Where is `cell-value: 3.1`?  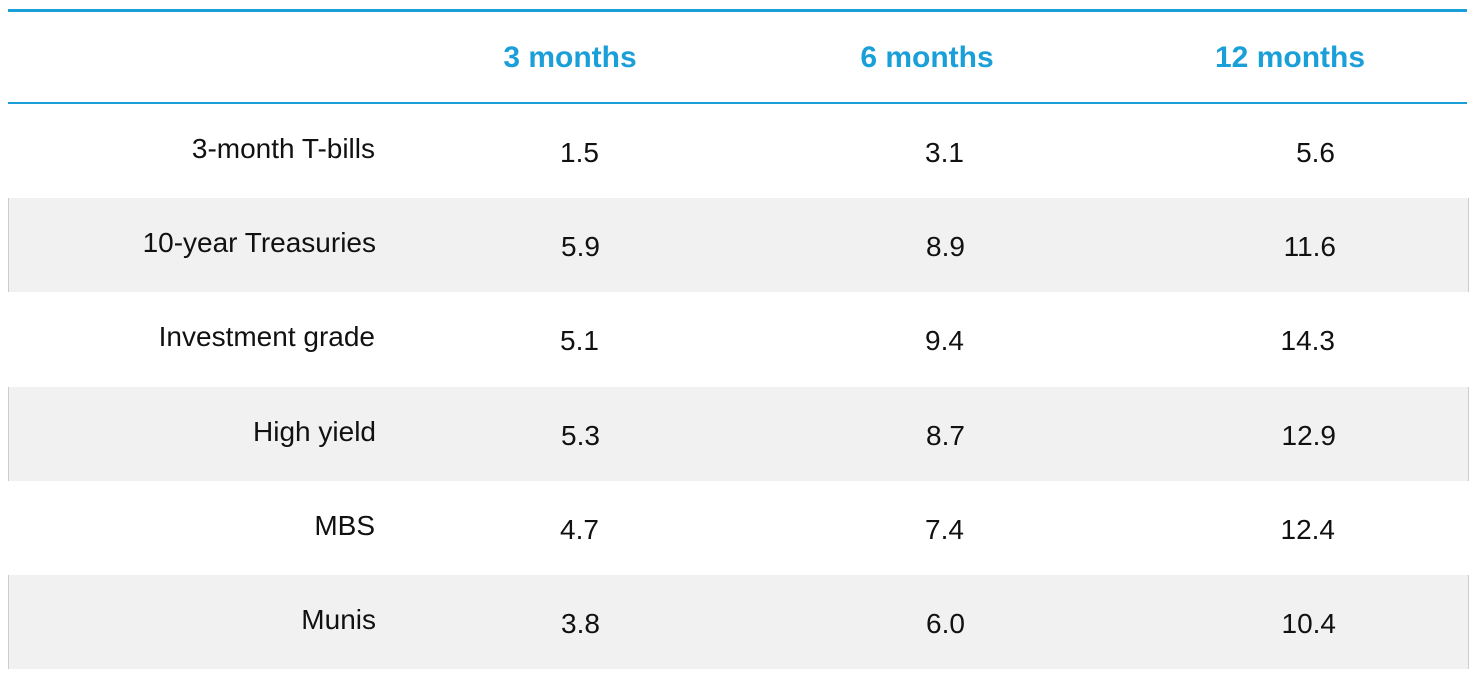
cell-value: 3.1 is located at coordinates (944, 152).